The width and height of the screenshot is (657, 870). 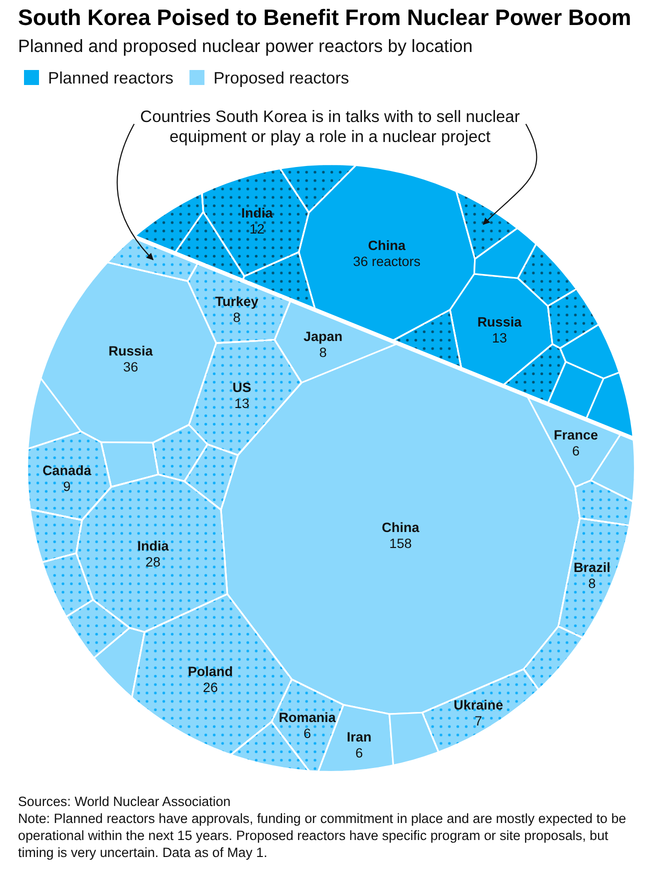 I want to click on category-label: Poland, so click(x=210, y=671).